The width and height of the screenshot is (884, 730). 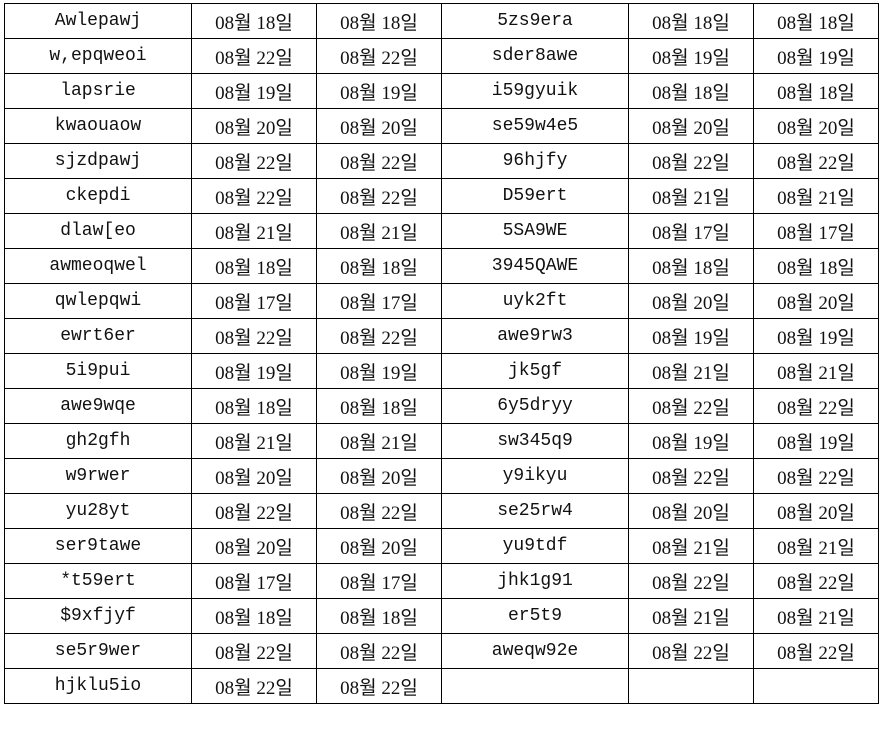 I want to click on code-cell: i59gyuik, so click(x=535, y=91).